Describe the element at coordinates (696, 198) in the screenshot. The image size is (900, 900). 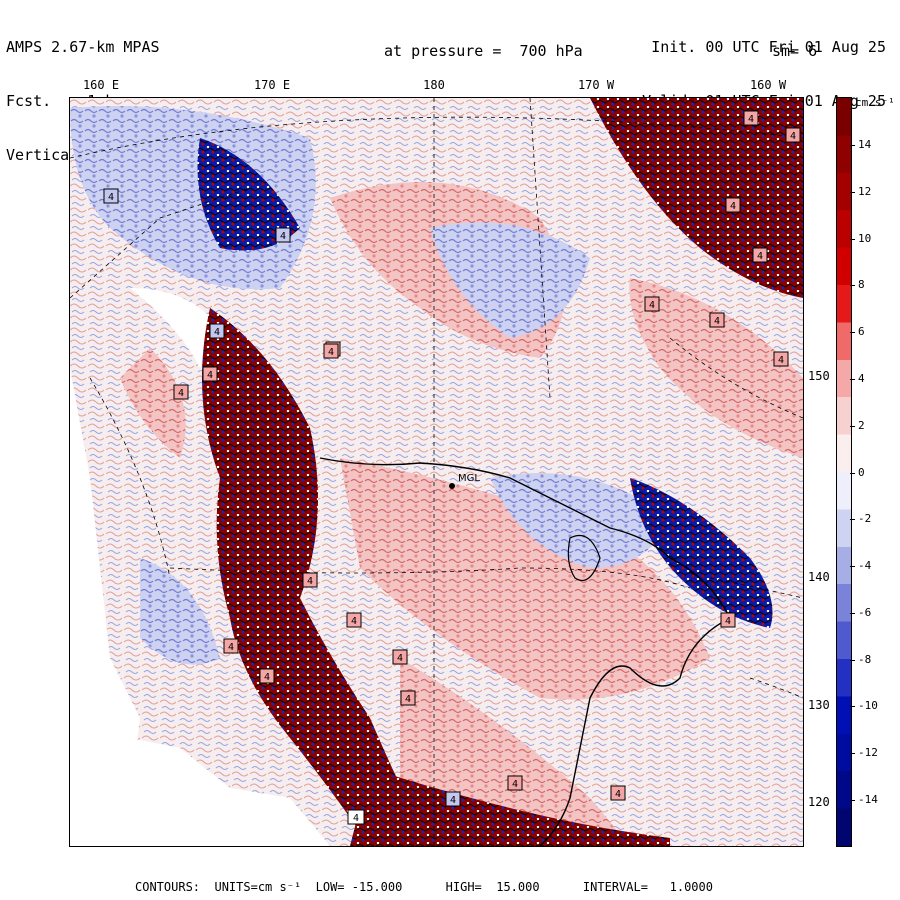
I see `marie-byrd-land-relief` at that location.